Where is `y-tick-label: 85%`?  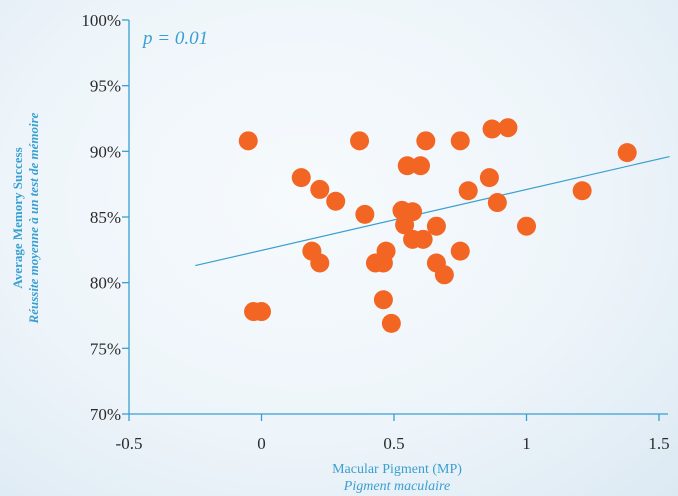 y-tick-label: 85% is located at coordinates (105, 217).